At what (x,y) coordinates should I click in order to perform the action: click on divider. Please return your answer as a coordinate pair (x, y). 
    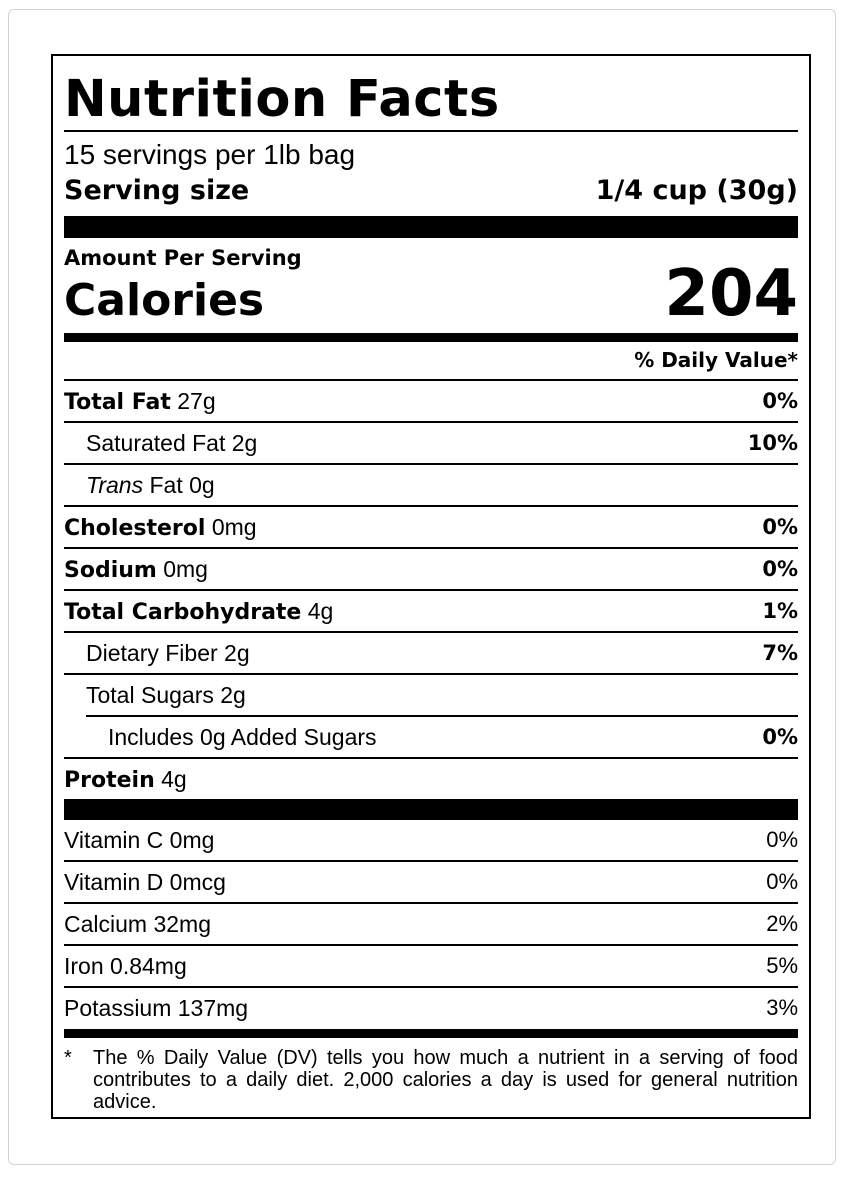
    Looking at the image, I should click on (431, 131).